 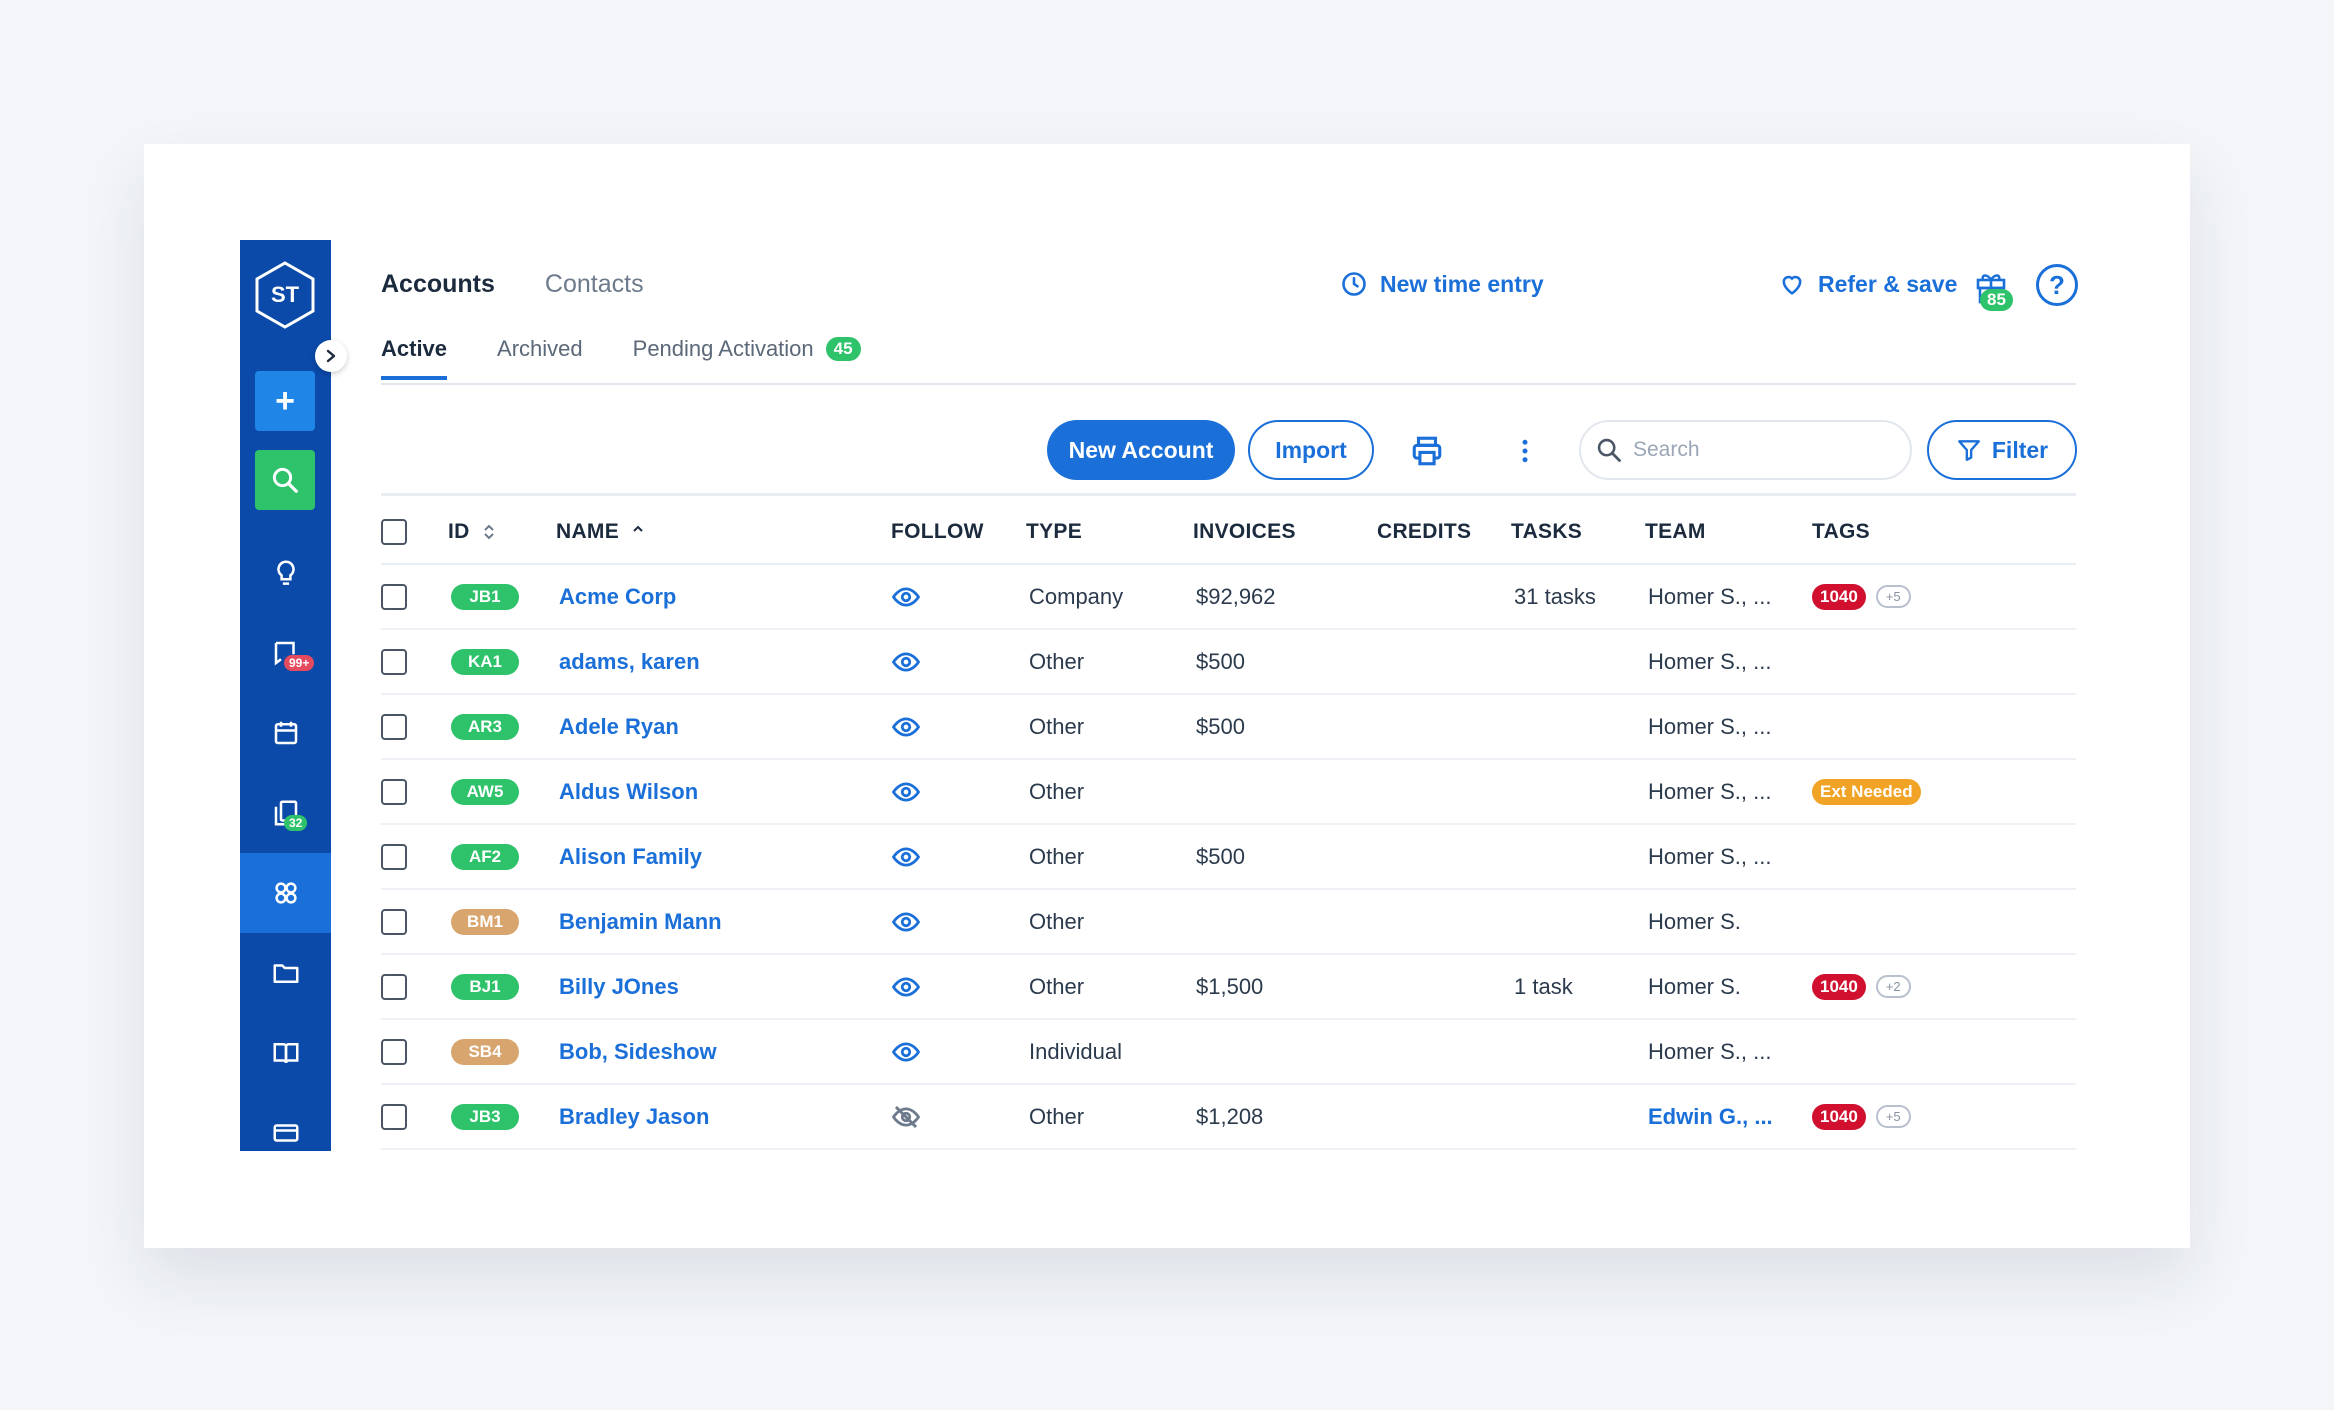 What do you see at coordinates (619, 726) in the screenshot?
I see `account-name-link: Adele Ryan` at bounding box center [619, 726].